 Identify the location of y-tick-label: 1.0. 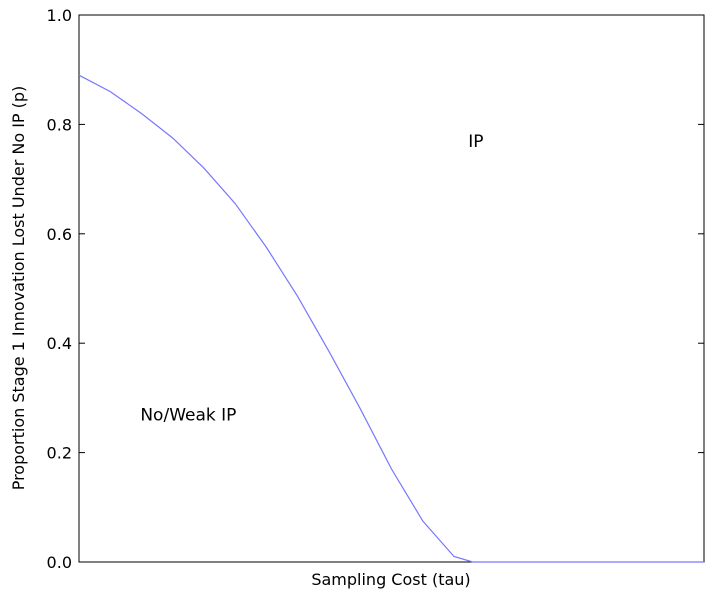
(59, 15).